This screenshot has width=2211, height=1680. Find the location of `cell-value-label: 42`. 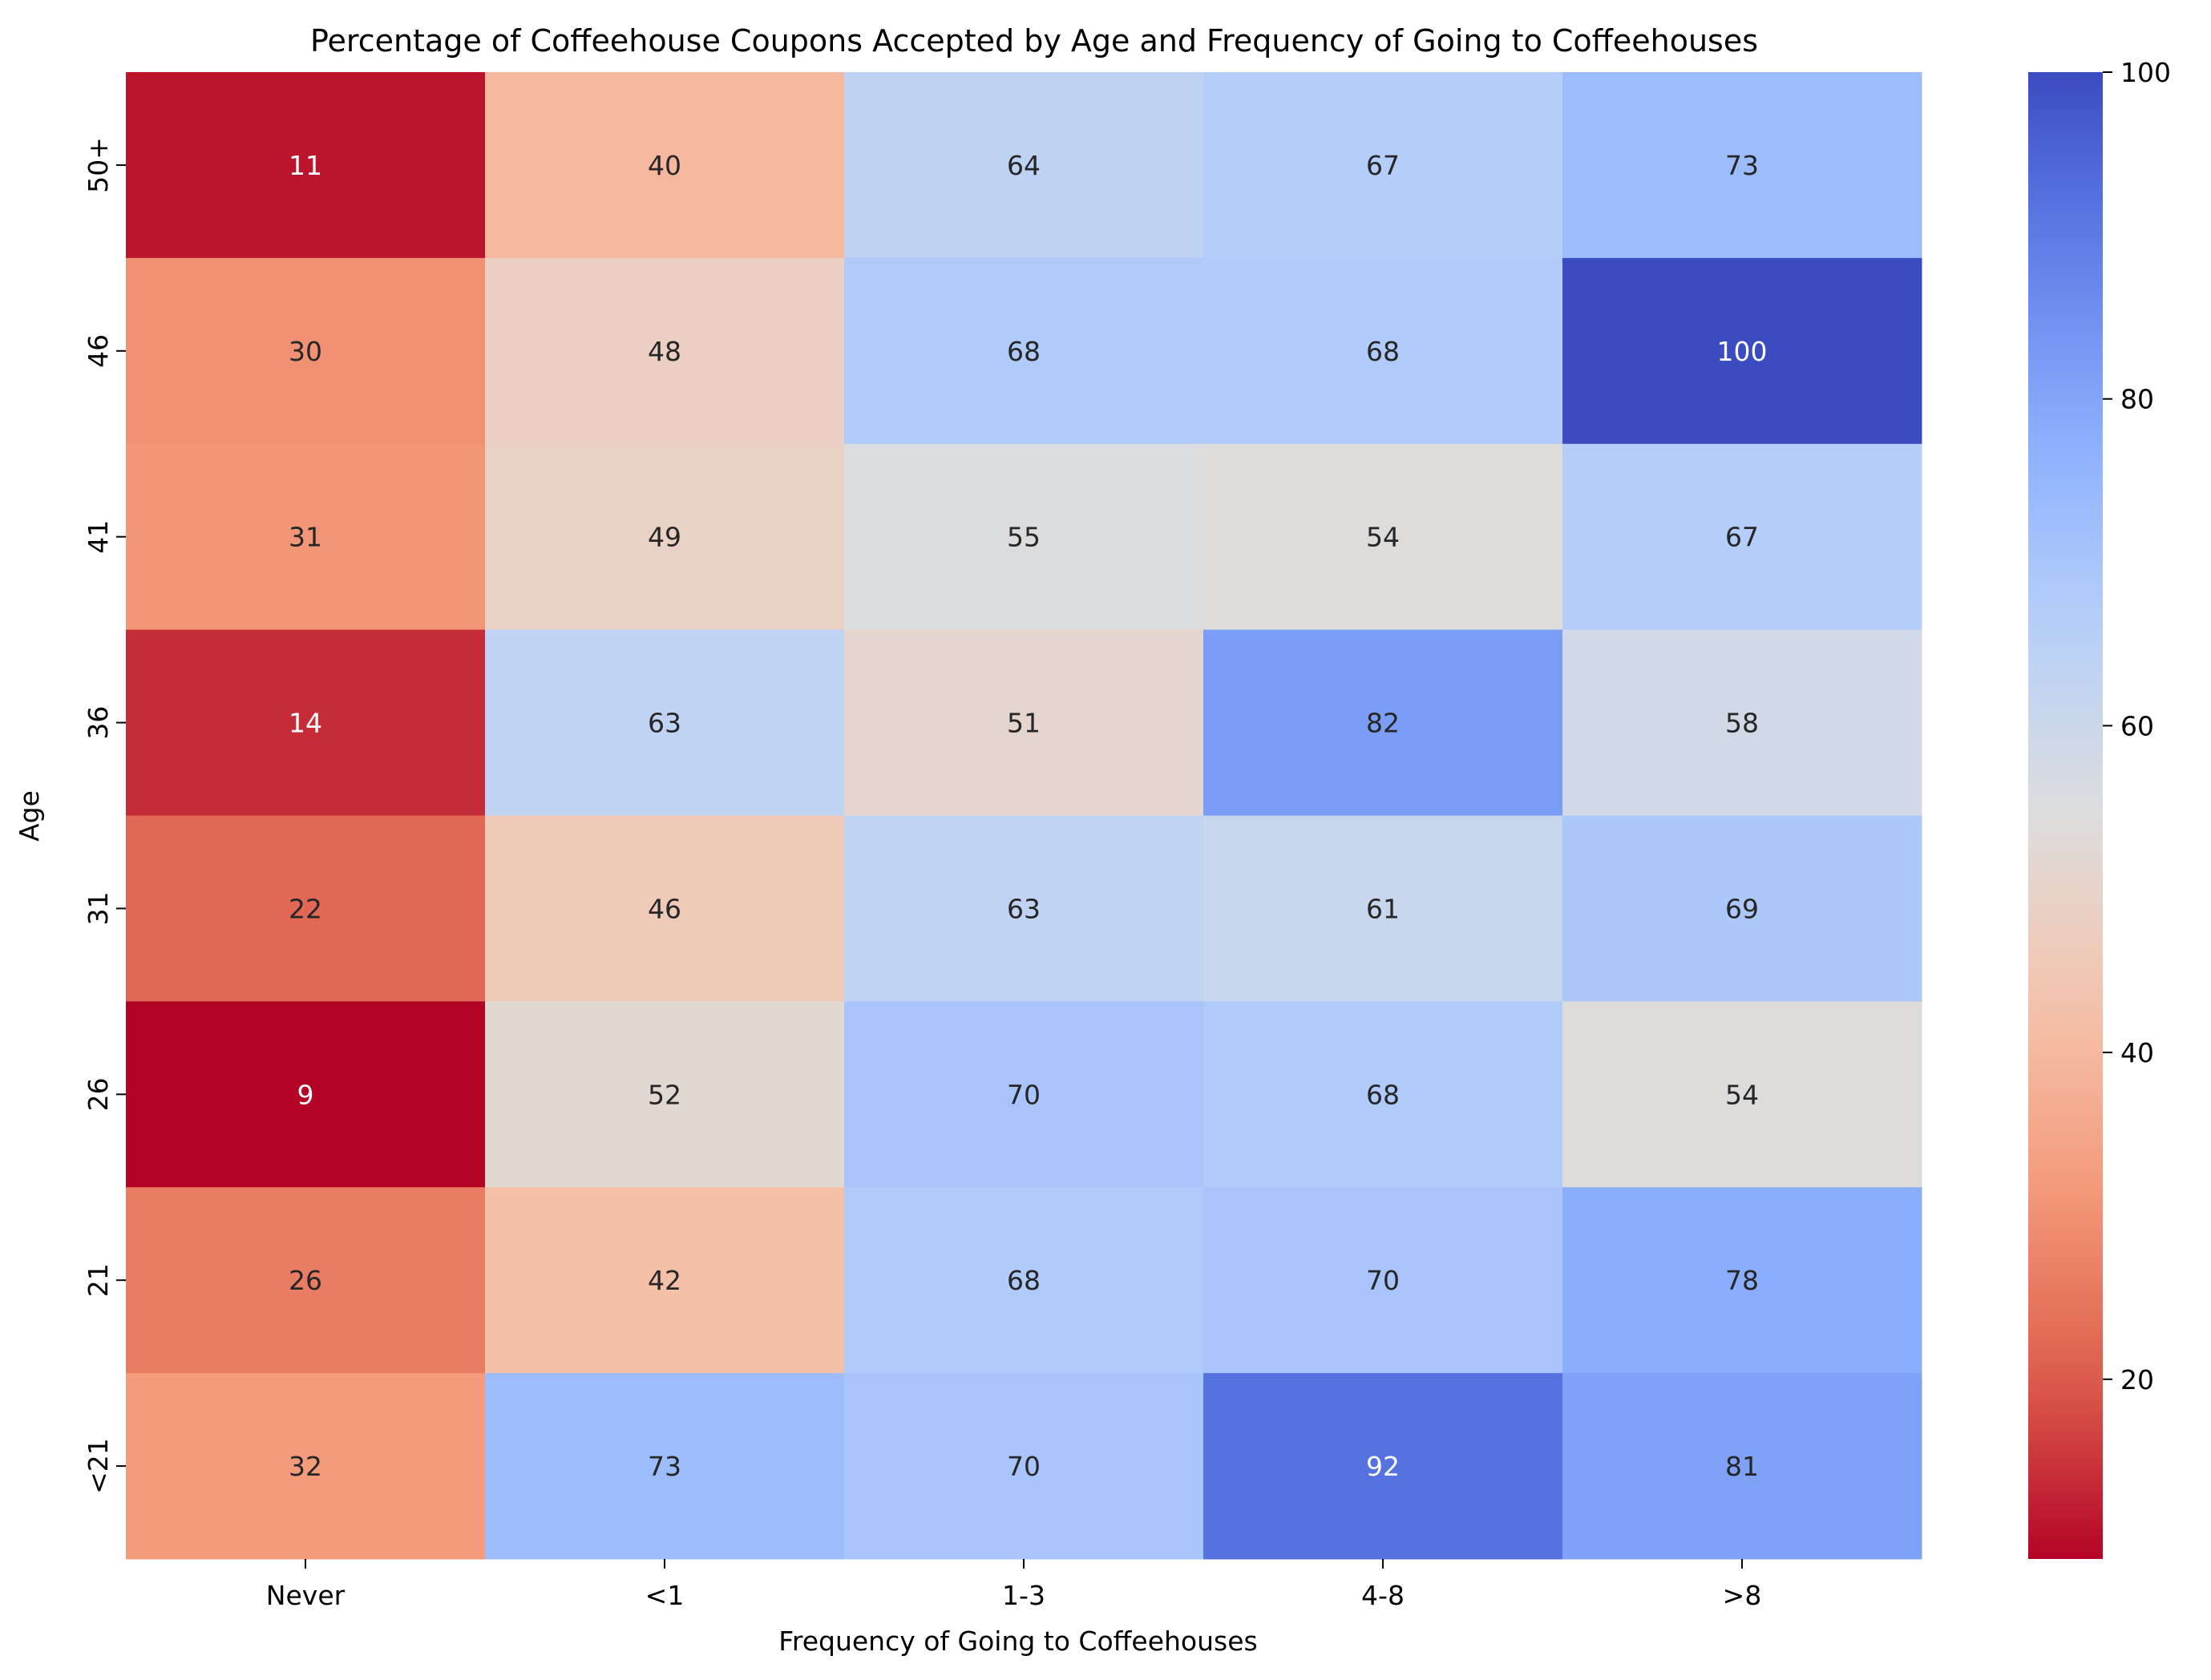

cell-value-label: 42 is located at coordinates (664, 1280).